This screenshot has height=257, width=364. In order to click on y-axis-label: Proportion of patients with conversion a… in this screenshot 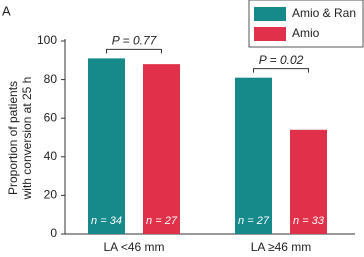, I will do `click(20, 139)`.